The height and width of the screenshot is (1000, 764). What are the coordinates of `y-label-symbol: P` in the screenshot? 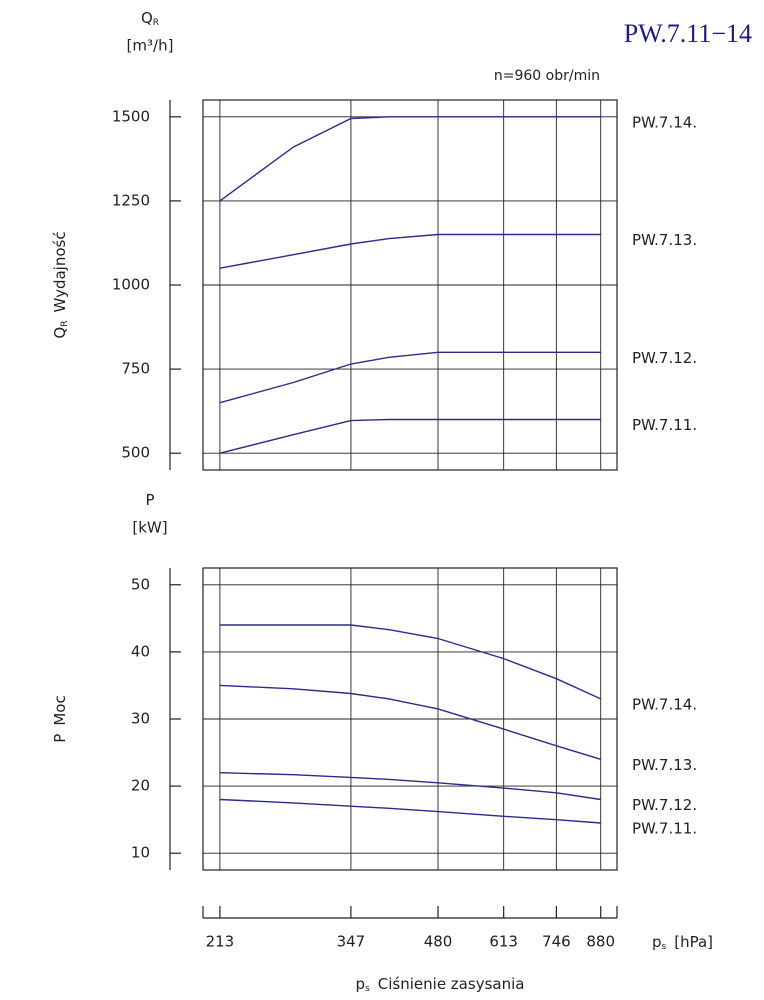 It's located at (60, 738).